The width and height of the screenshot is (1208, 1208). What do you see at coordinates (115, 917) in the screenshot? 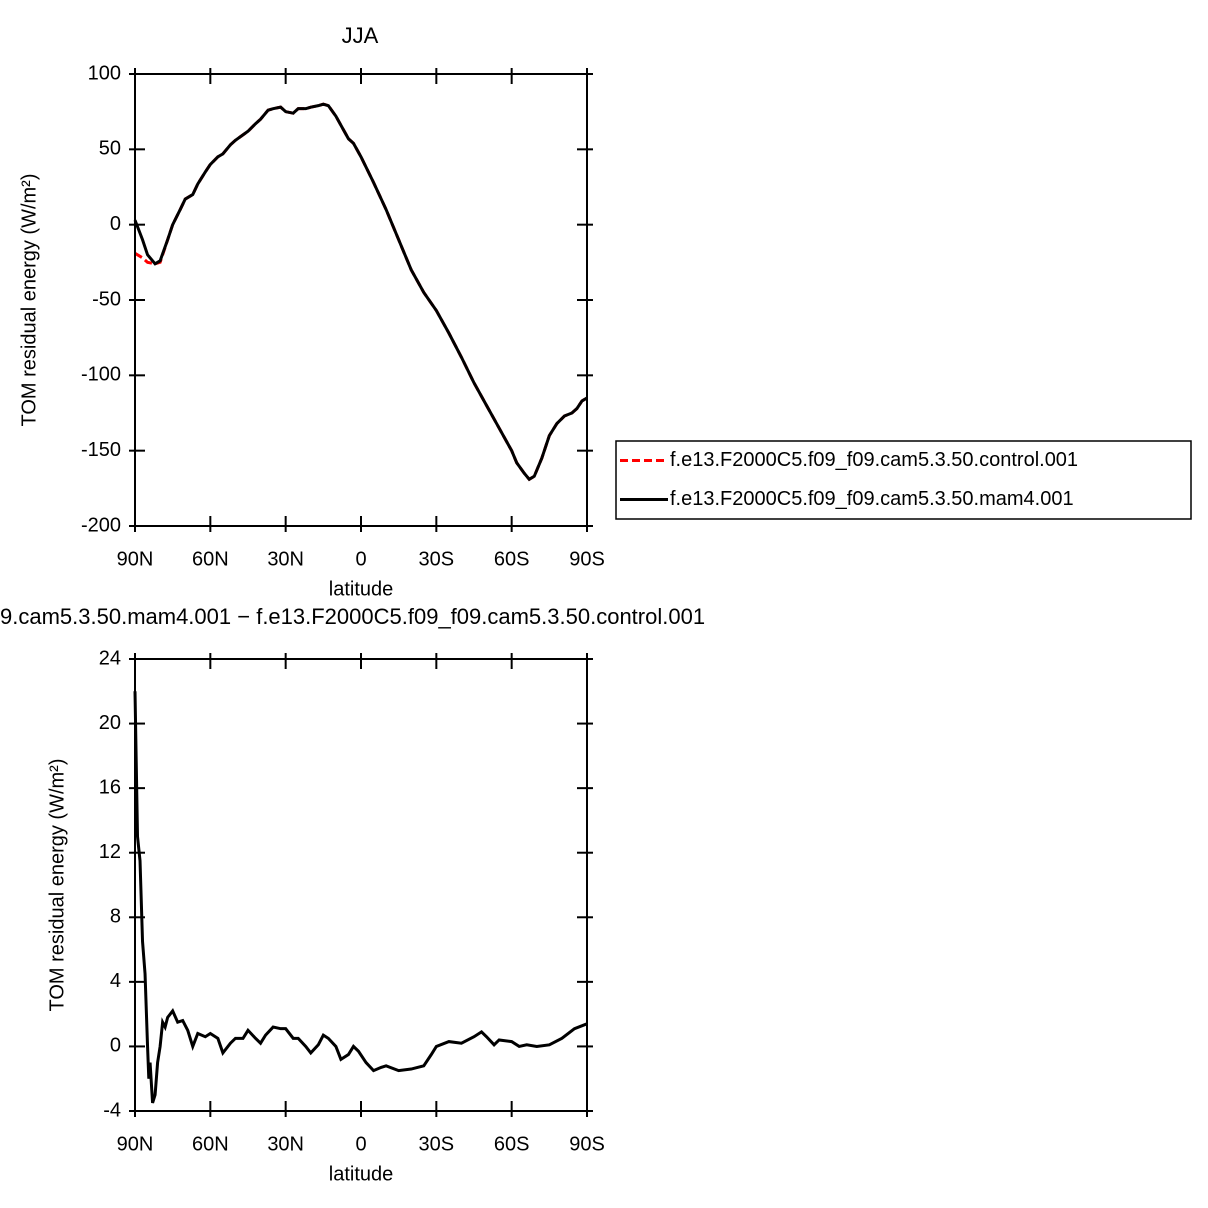
I see `y-tick-label: 8` at bounding box center [115, 917].